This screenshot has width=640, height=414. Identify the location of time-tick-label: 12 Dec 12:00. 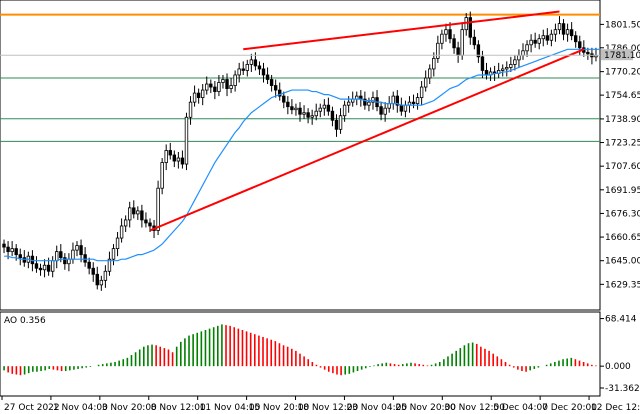
(615, 408).